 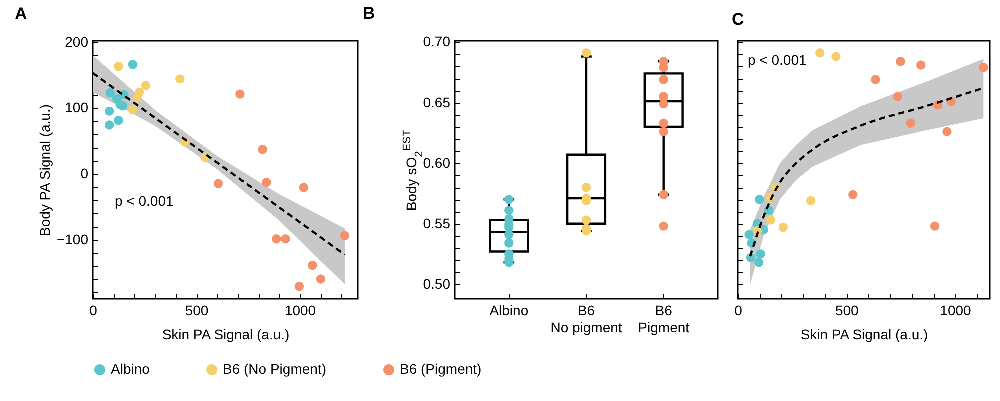 I want to click on y-tick-label: 0.70, so click(x=437, y=42).